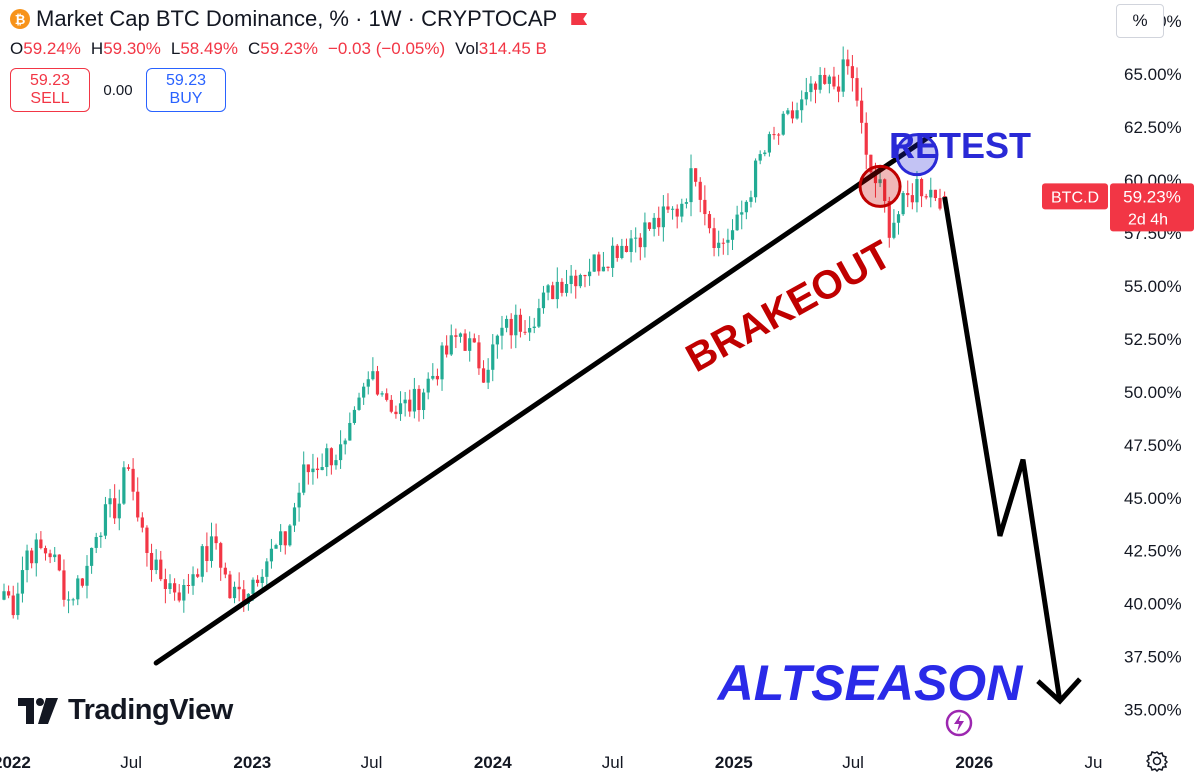  What do you see at coordinates (1157, 761) in the screenshot?
I see `settings-gear-icon` at bounding box center [1157, 761].